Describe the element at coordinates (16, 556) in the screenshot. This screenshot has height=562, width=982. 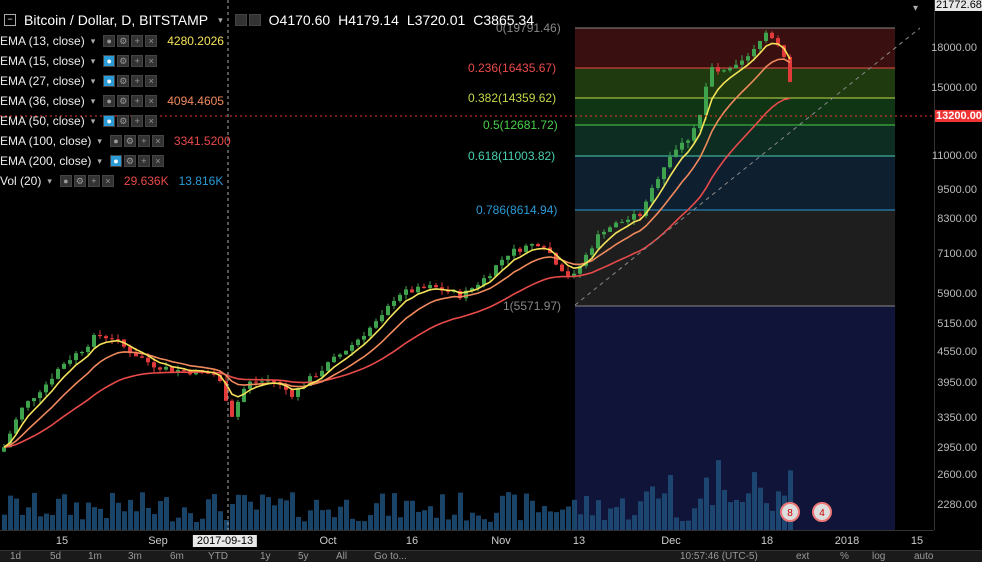
I see `range-button: 1d` at that location.